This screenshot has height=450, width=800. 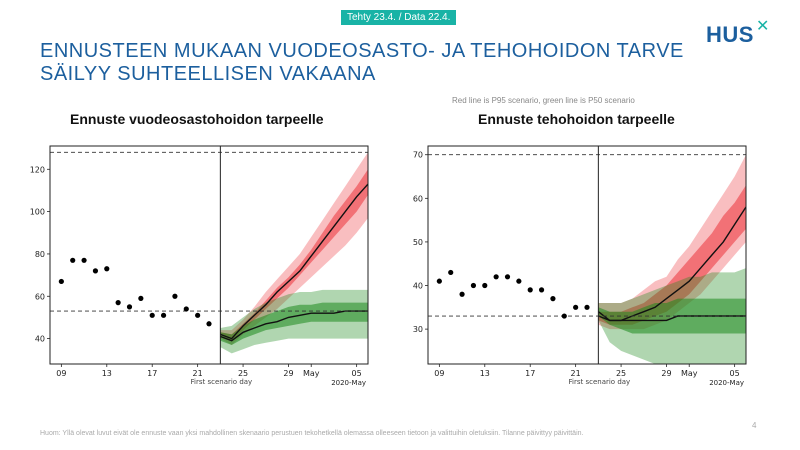 What do you see at coordinates (600, 382) in the screenshot?
I see `icu-x-axis-label: First scenario day` at bounding box center [600, 382].